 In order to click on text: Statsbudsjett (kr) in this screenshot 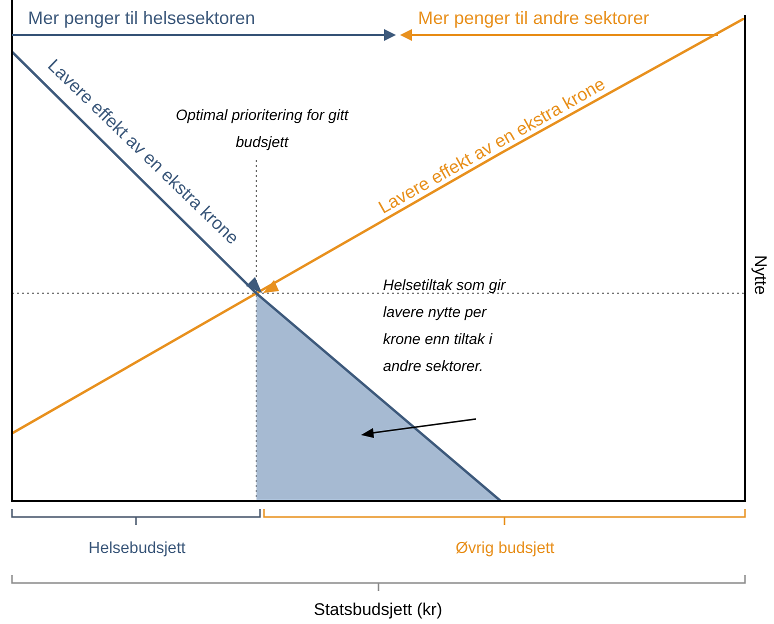, I will do `click(378, 610)`.